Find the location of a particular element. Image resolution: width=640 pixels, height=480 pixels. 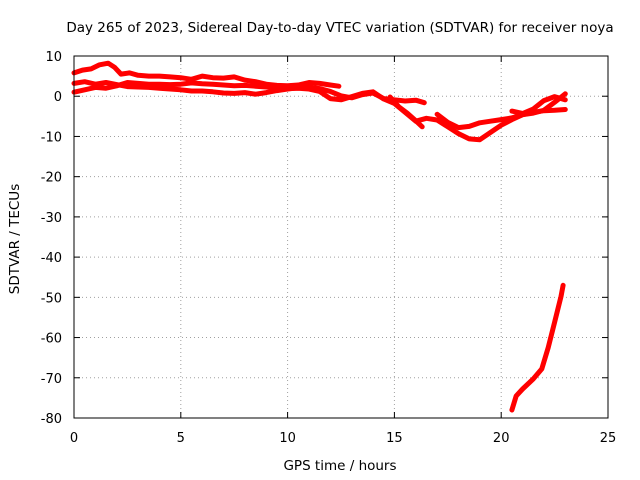

y-tick-label: -30 is located at coordinates (51, 218).